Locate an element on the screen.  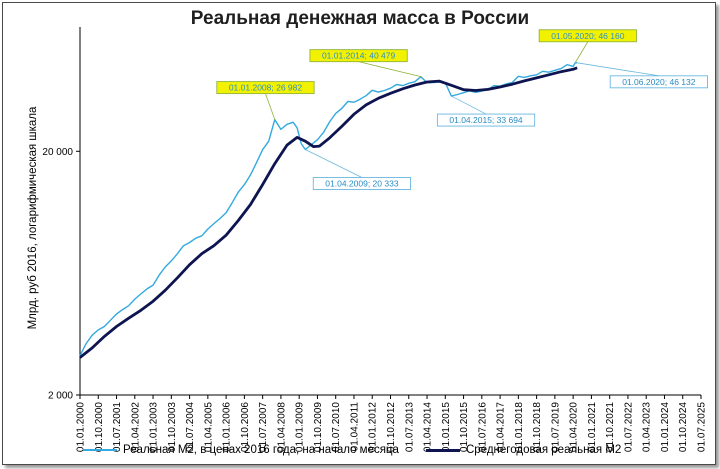
annotation-2014-01: 01.01.2014; 40 479 is located at coordinates (365, 63).